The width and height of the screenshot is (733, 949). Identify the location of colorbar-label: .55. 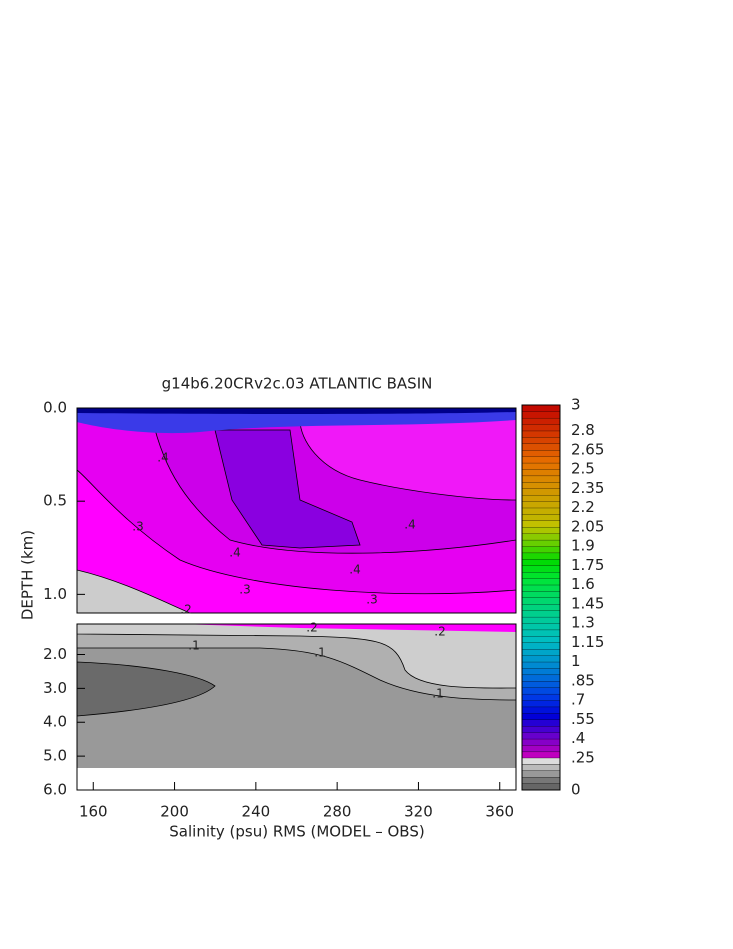
(583, 719).